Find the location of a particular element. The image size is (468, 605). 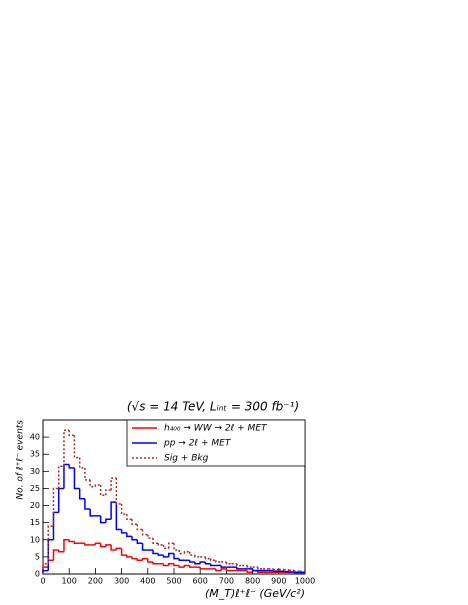

x-tick-label: 300 is located at coordinates (121, 581).